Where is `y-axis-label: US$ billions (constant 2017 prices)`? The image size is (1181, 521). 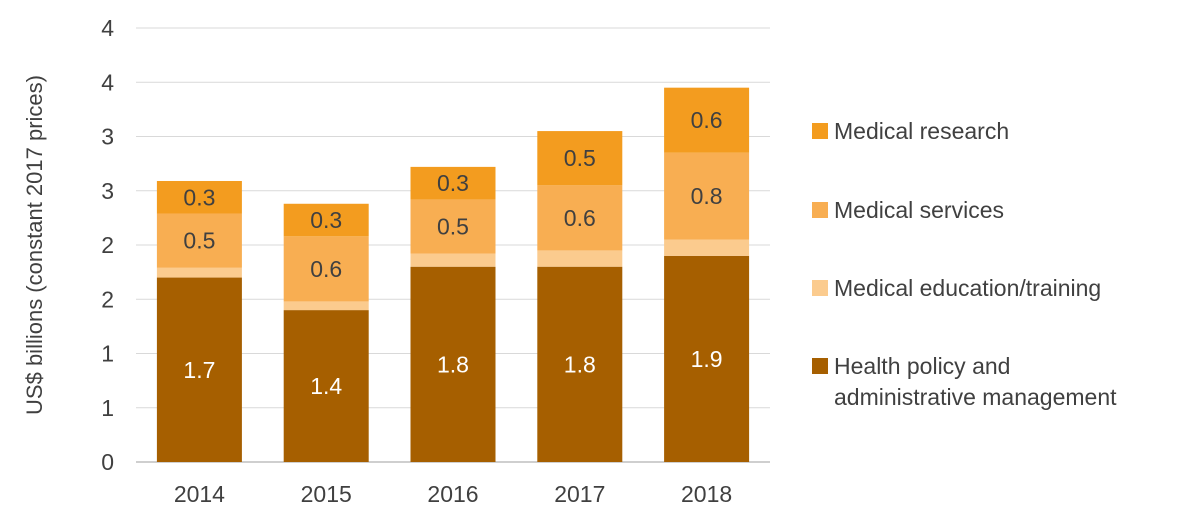
y-axis-label: US$ billions (constant 2017 prices) is located at coordinates (34, 245).